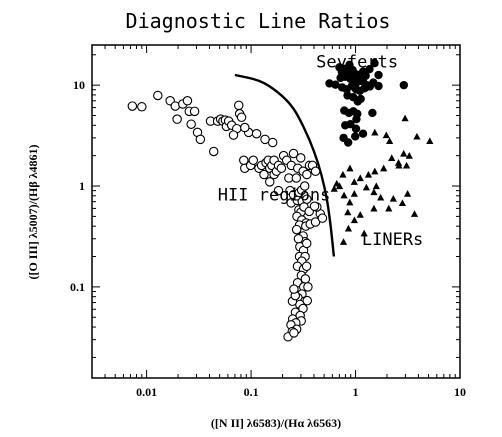  I want to click on x-tick-label: 1, so click(356, 392).